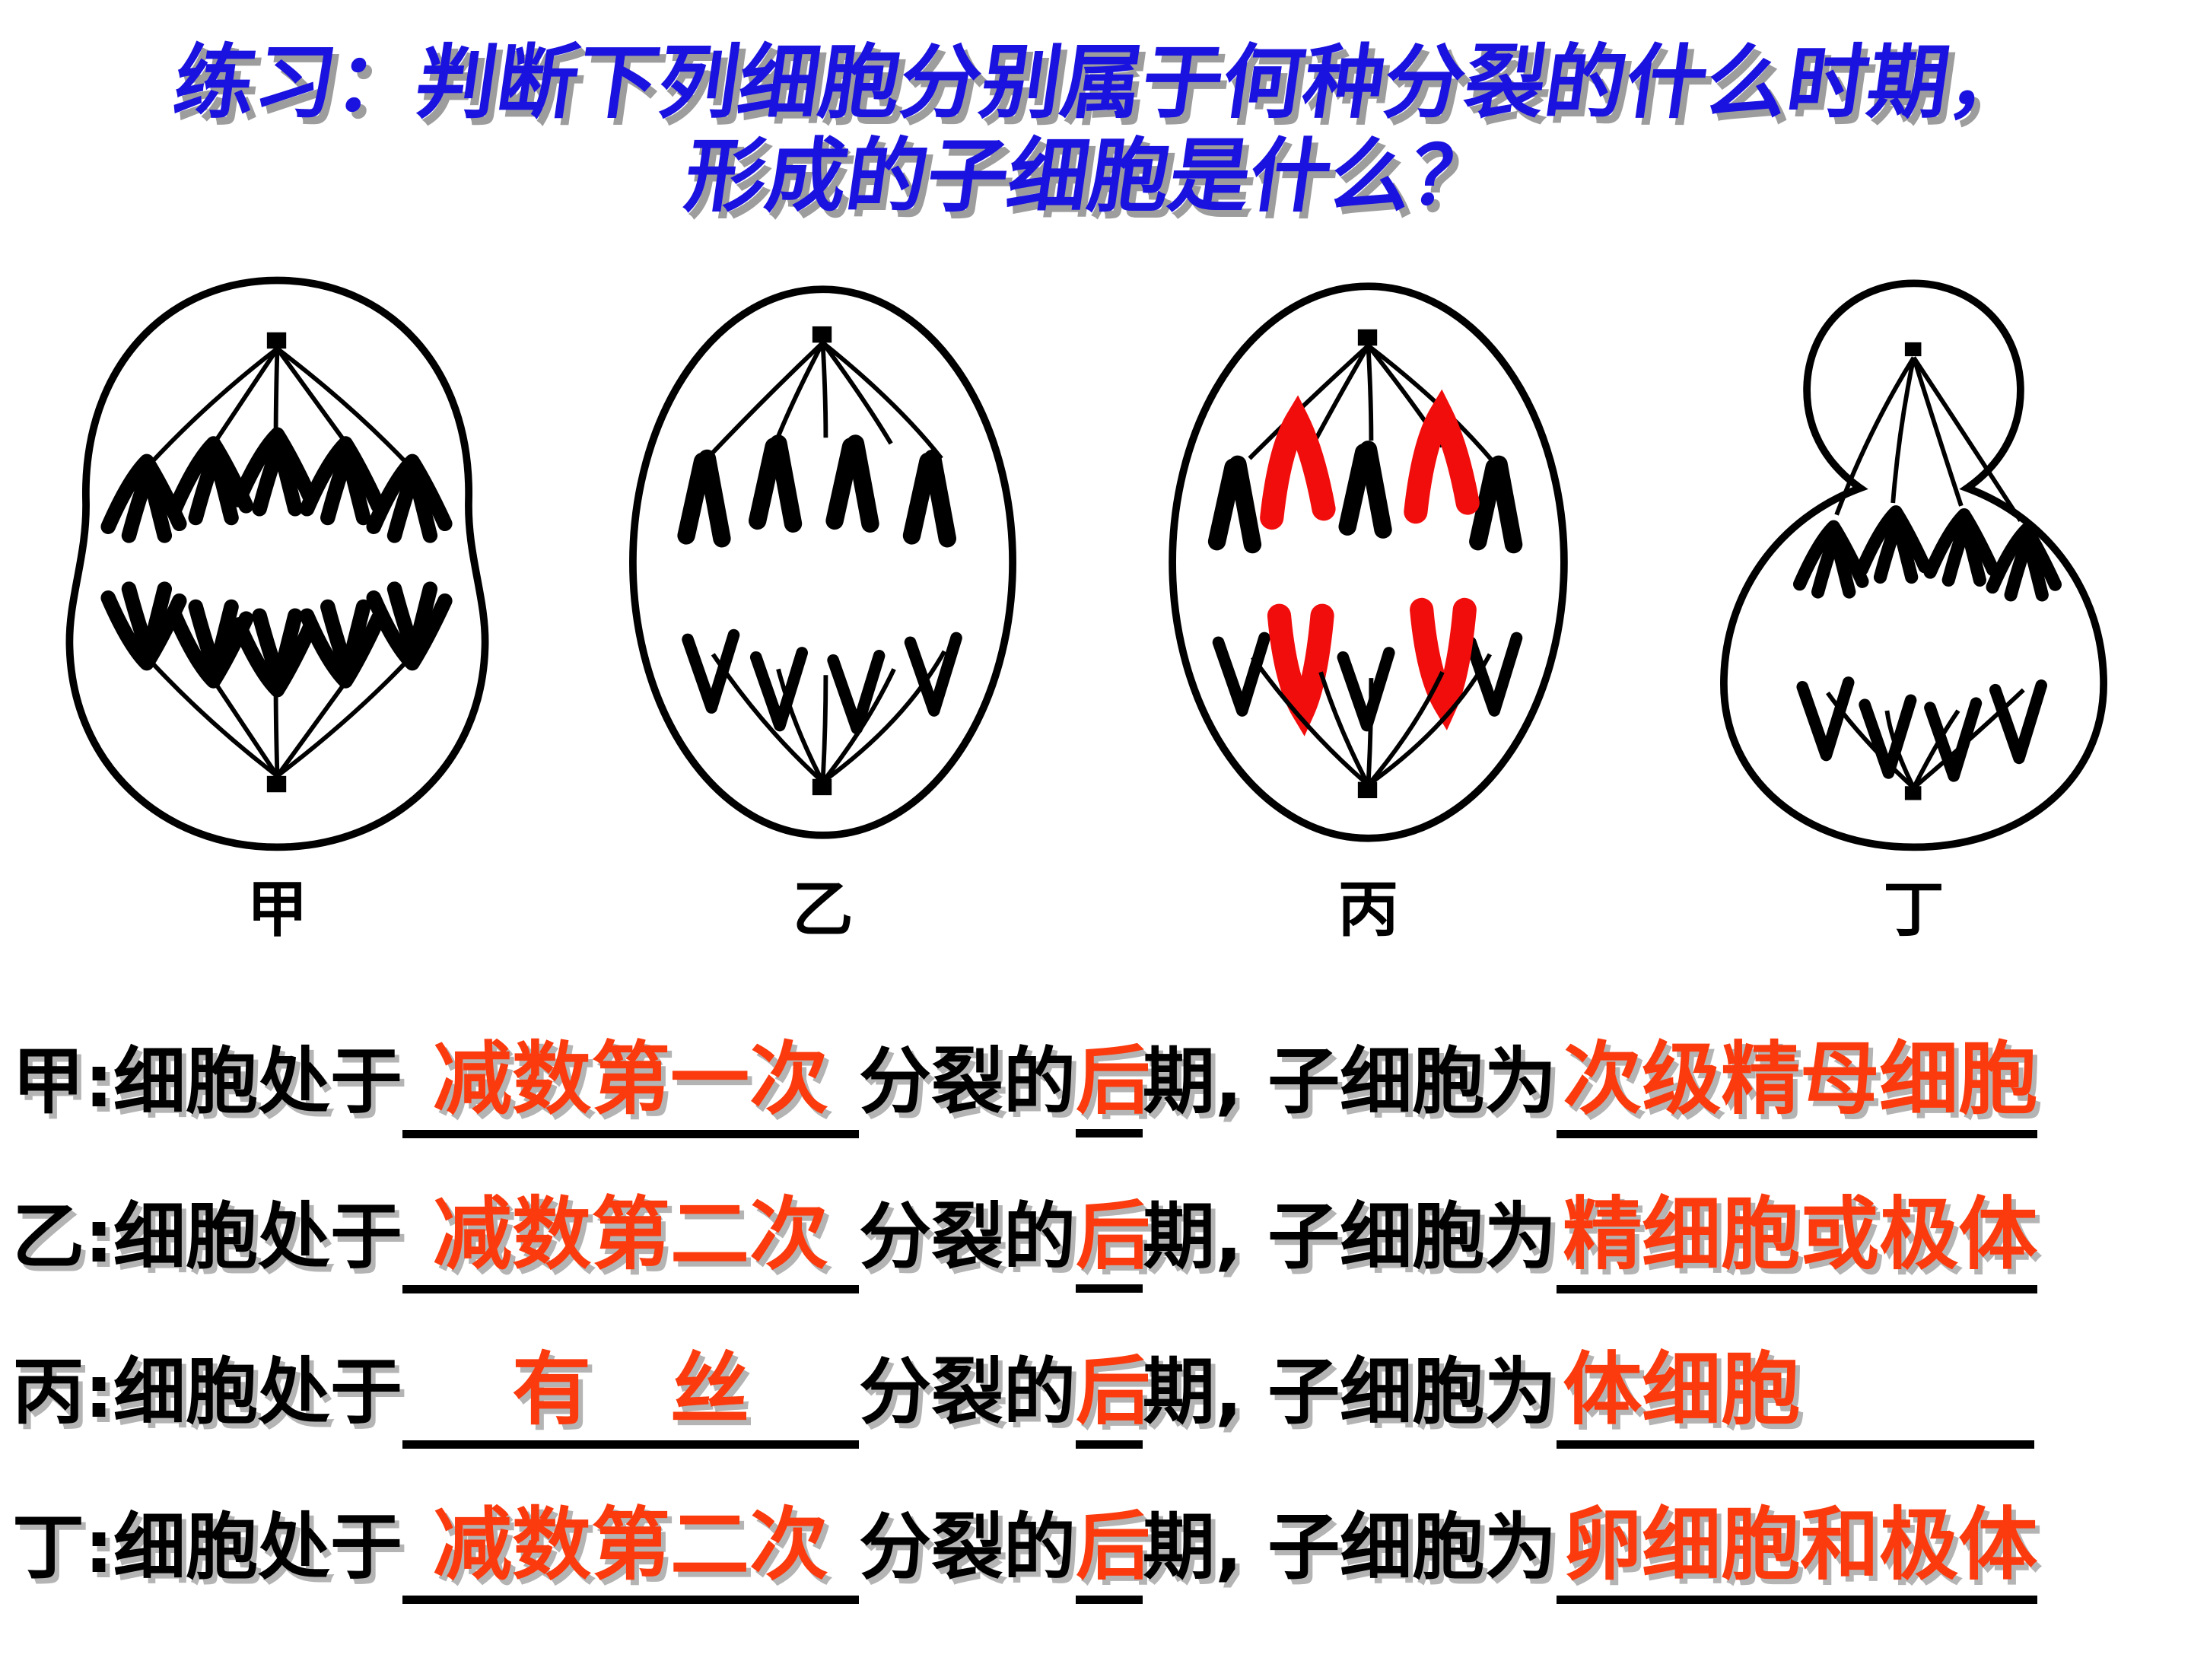 Image resolution: width=2191 pixels, height=1680 pixels. I want to click on blank-daughter-cells: 次级精母细胞, so click(1797, 1084).